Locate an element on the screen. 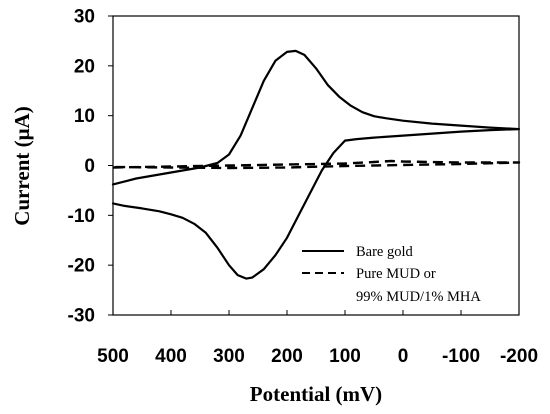  x-axis: 500 400 300 200 100 0 -100 -200 is located at coordinates (317, 338).